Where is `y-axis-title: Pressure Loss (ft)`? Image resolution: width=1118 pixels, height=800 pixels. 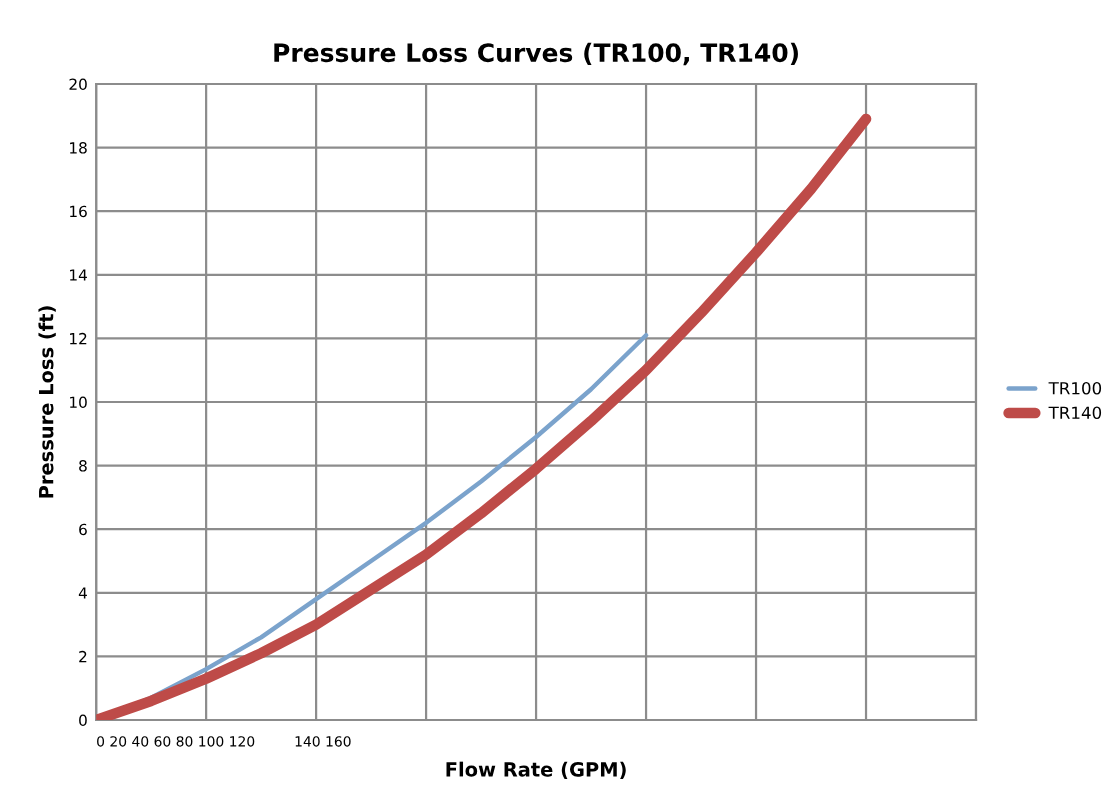
y-axis-title: Pressure Loss (ft) is located at coordinates (47, 402).